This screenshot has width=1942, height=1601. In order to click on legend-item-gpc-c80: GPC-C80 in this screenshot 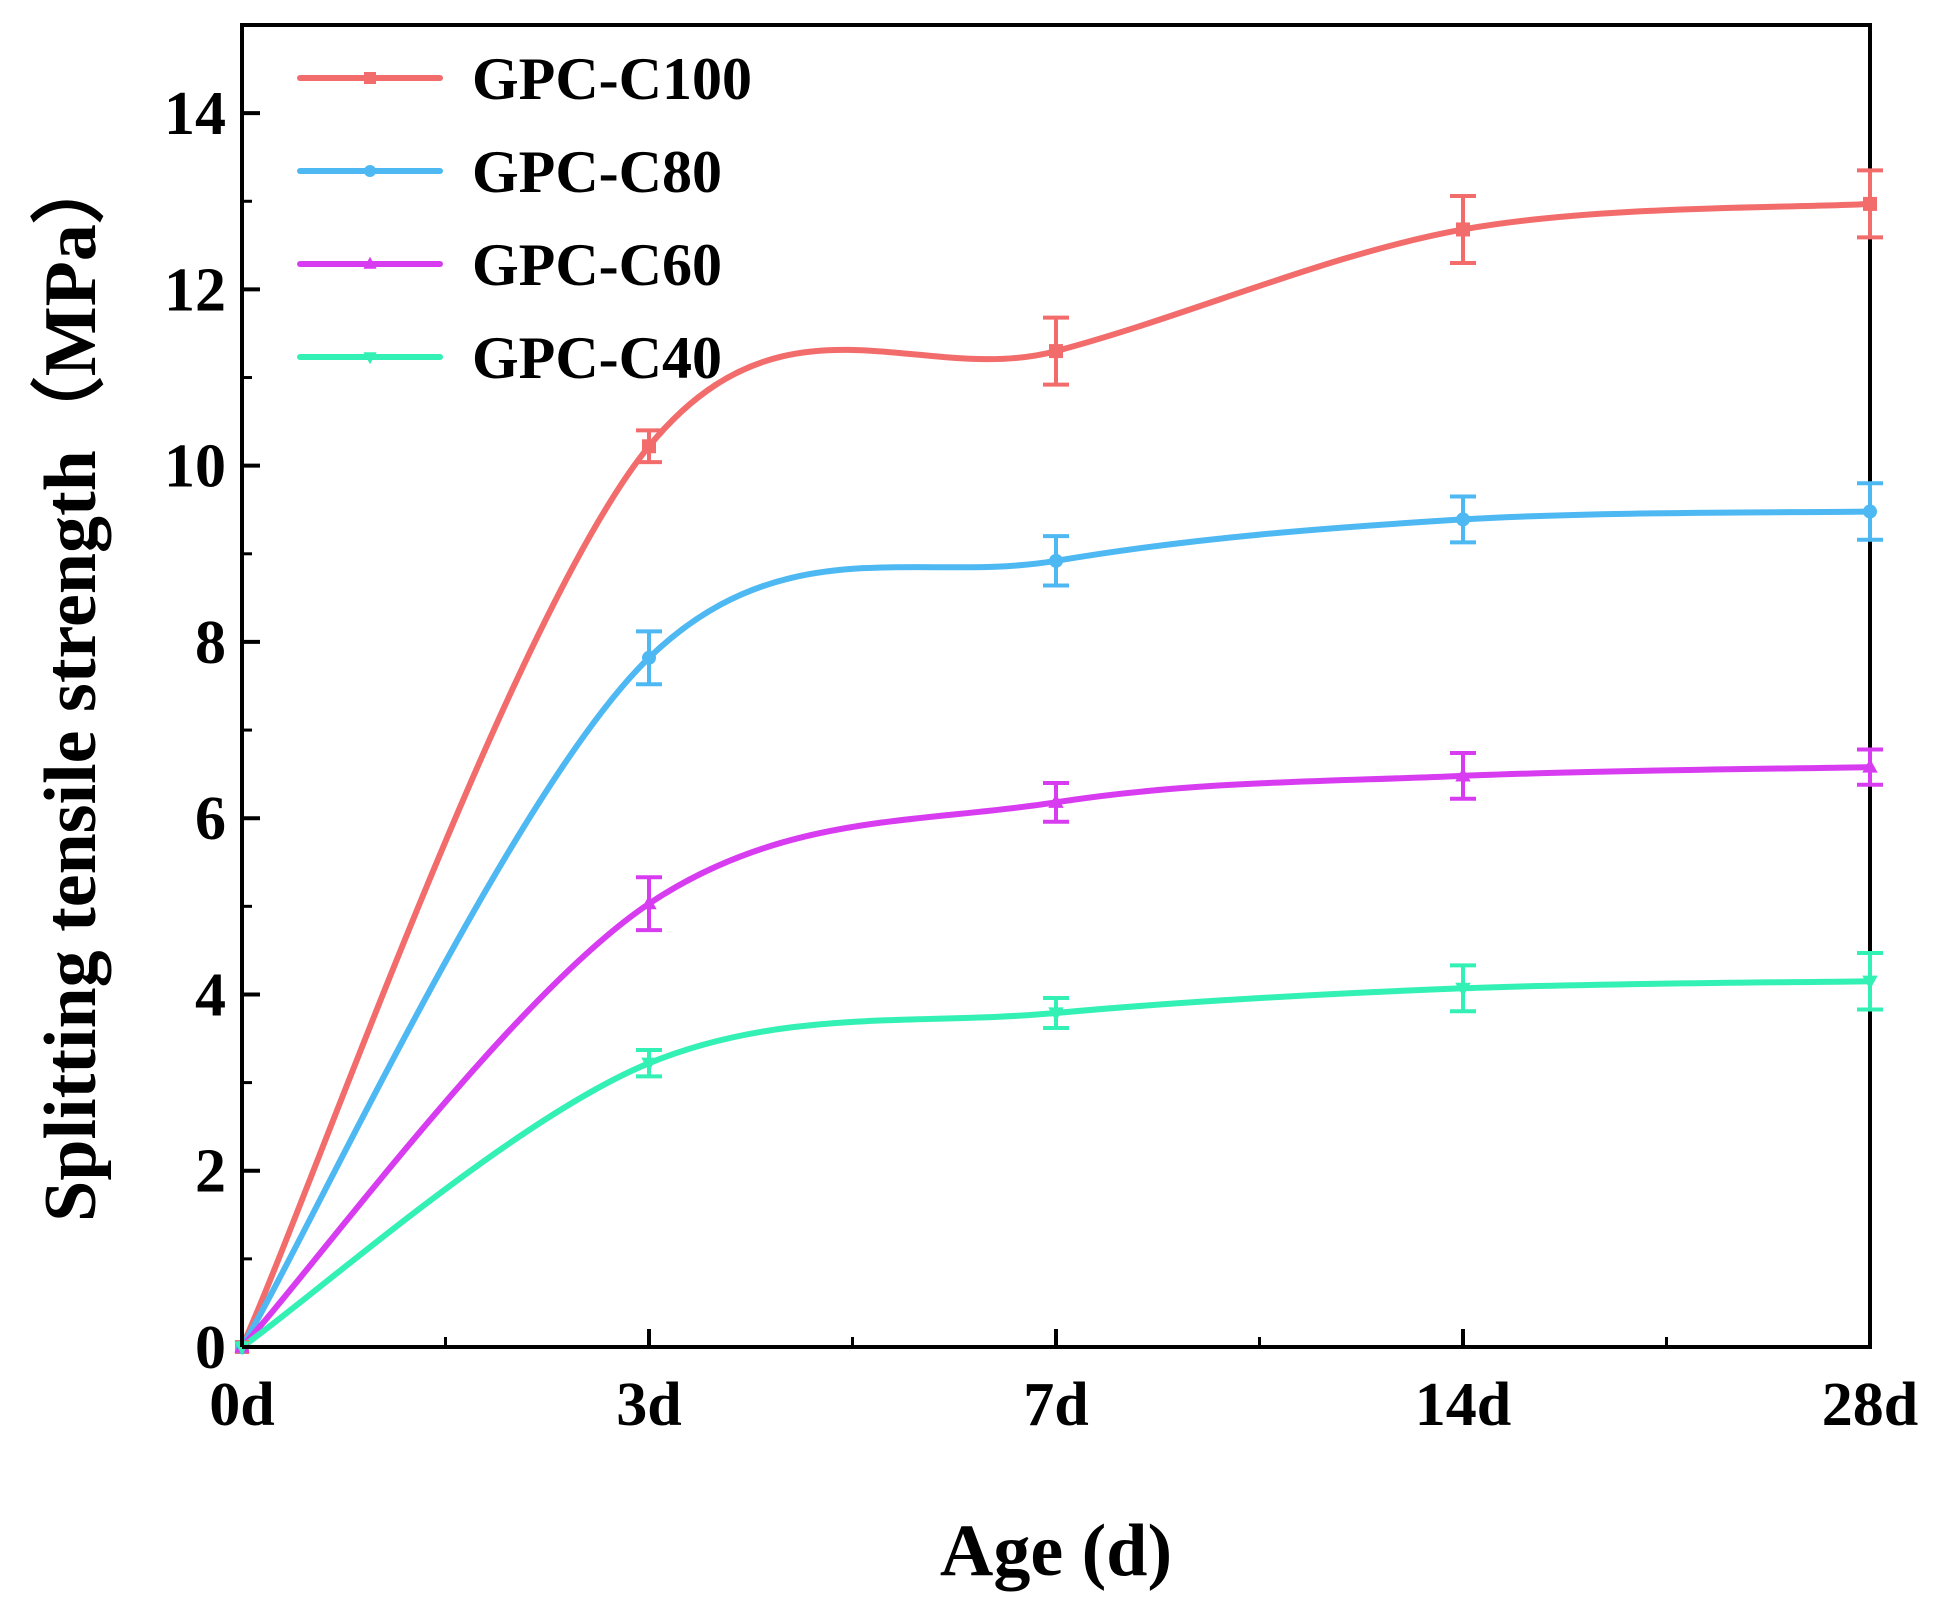, I will do `click(509, 172)`.